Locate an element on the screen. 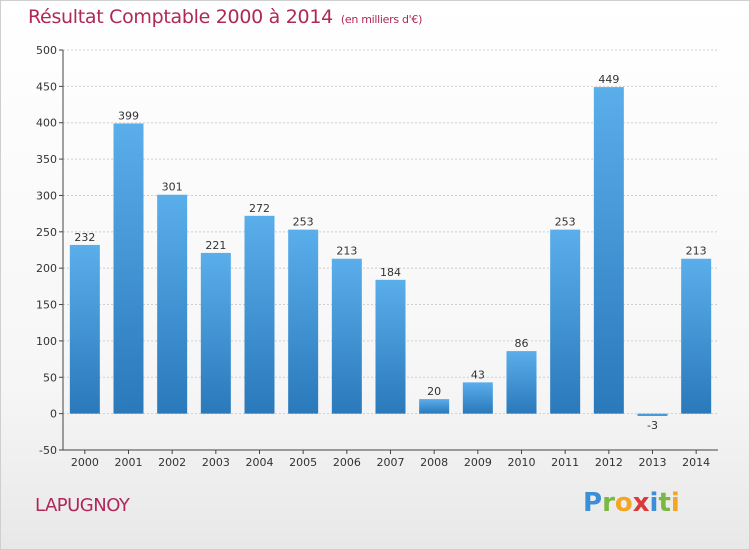  y-tick-label: 0 is located at coordinates (53, 414).